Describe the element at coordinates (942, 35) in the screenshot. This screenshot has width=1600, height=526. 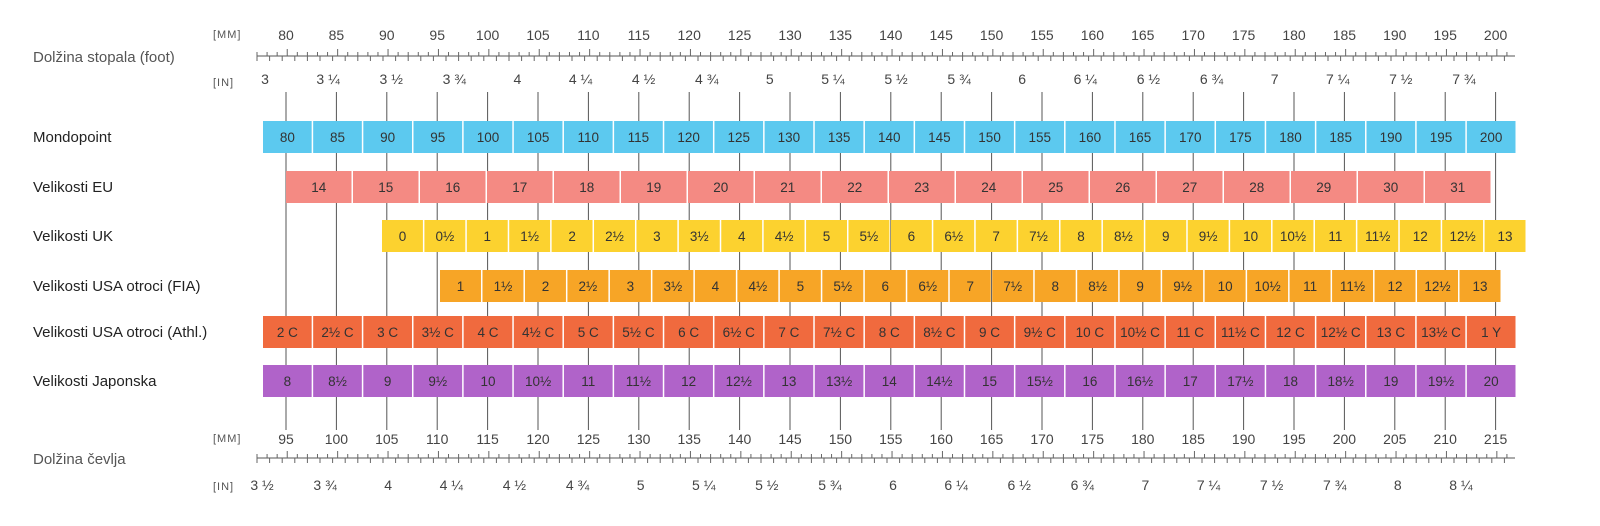
I see `top-mm-tick-label: 145` at that location.